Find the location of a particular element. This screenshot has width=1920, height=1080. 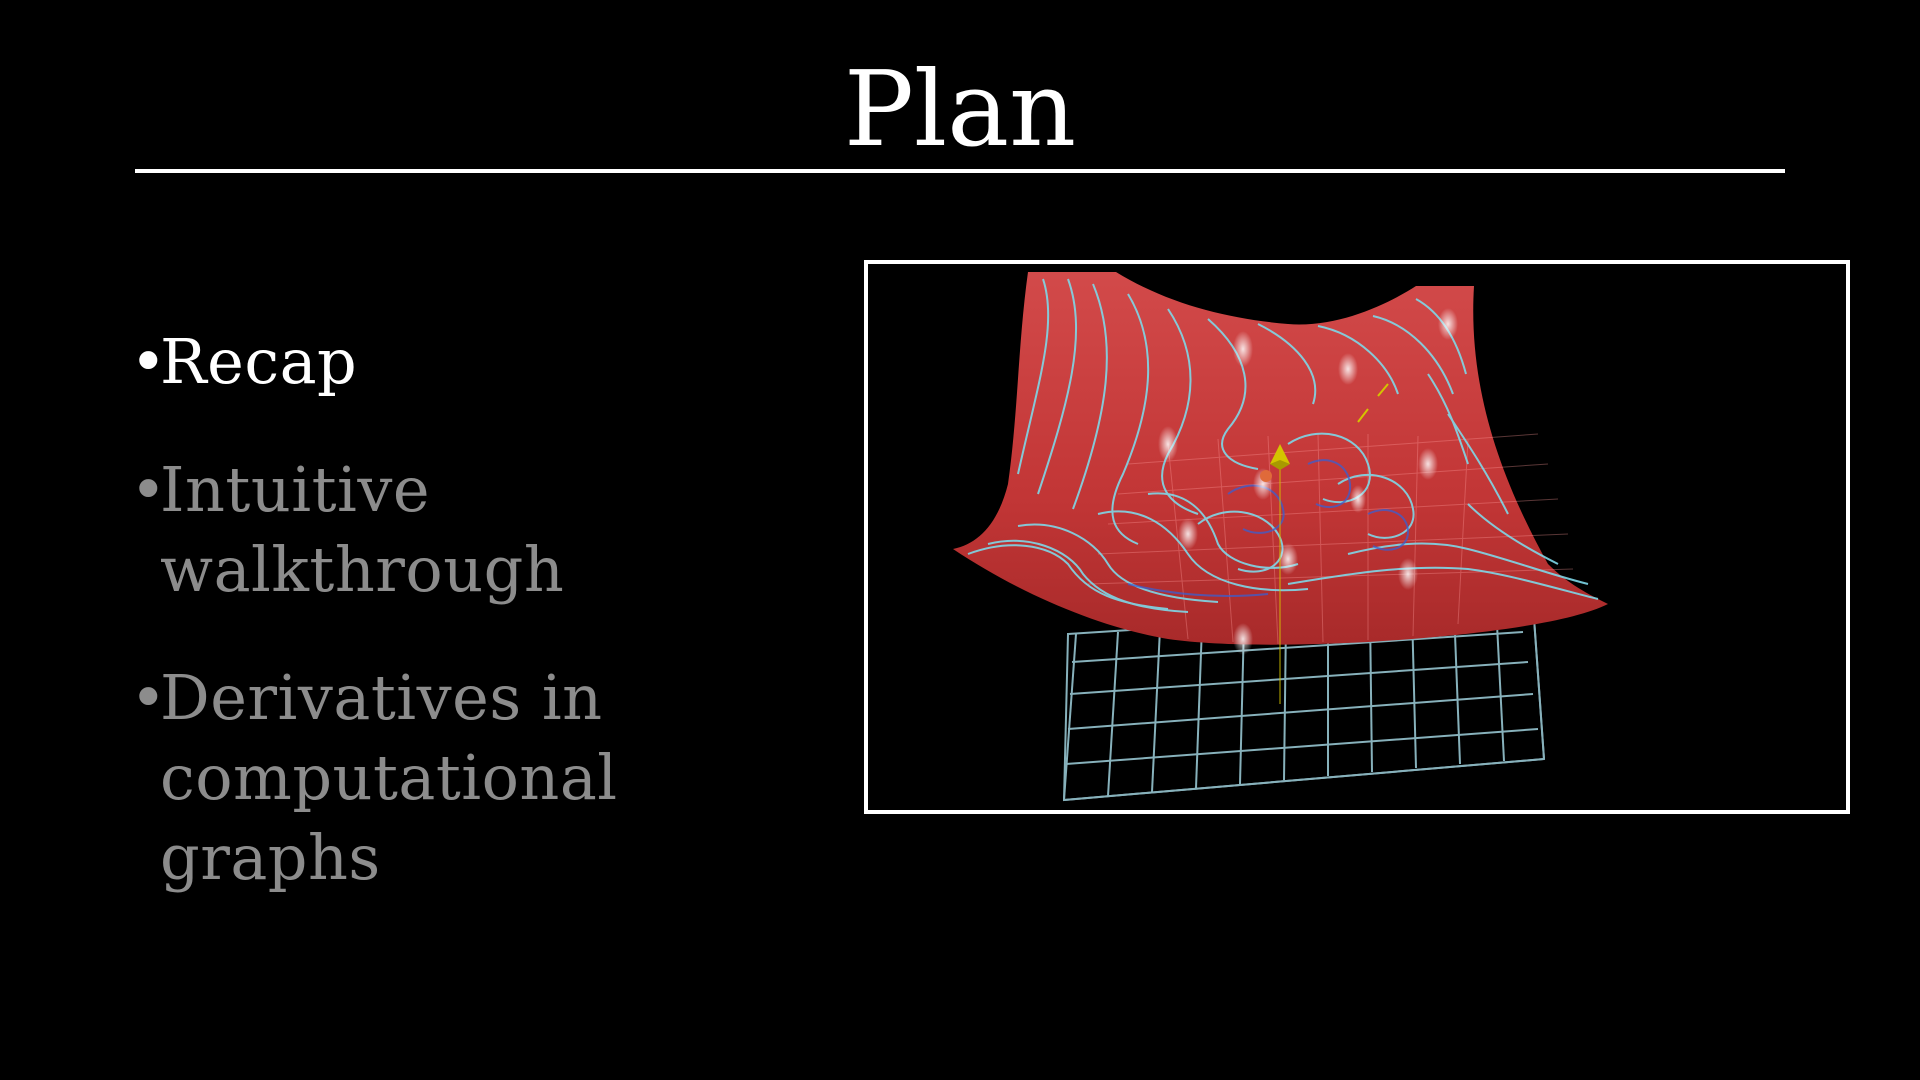

bullet-recap: • Recap is located at coordinates (490, 362).